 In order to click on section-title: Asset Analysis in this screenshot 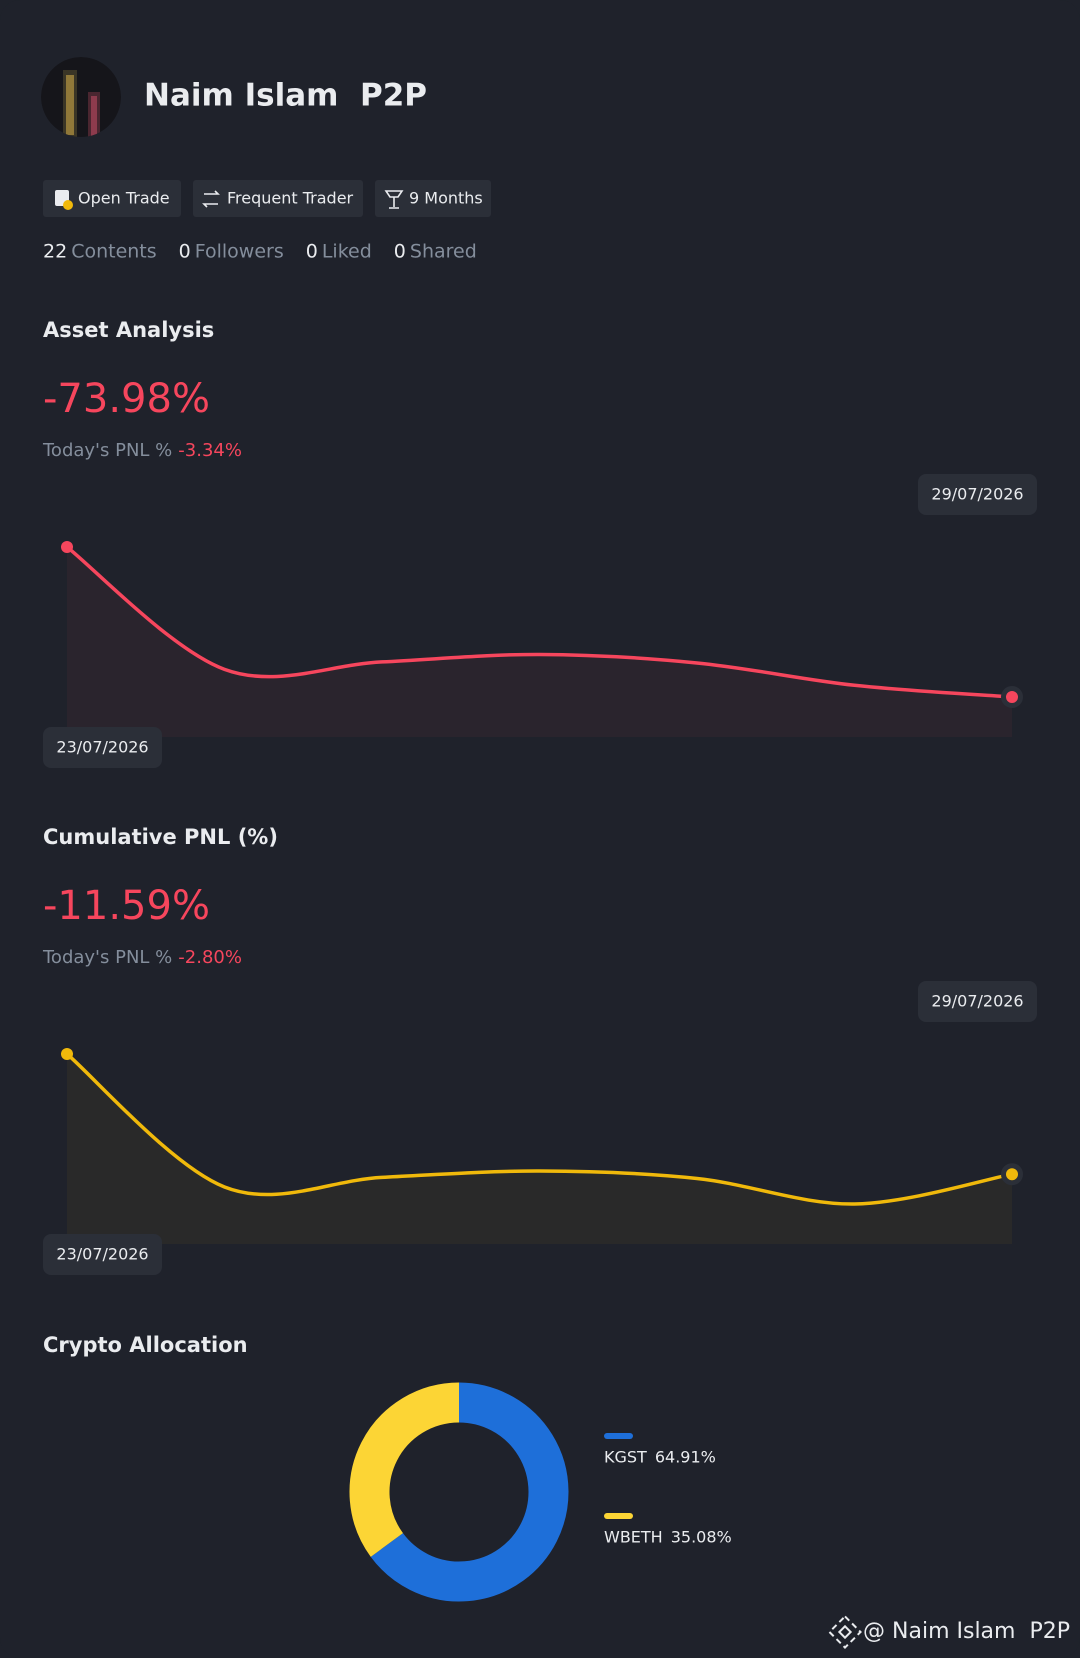, I will do `click(128, 330)`.